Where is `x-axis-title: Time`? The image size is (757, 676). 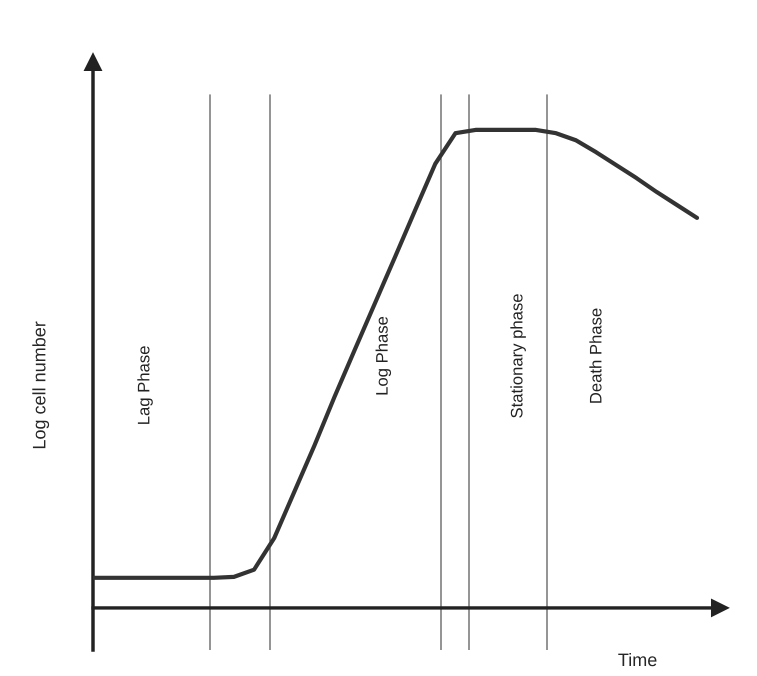
x-axis-title: Time is located at coordinates (637, 659).